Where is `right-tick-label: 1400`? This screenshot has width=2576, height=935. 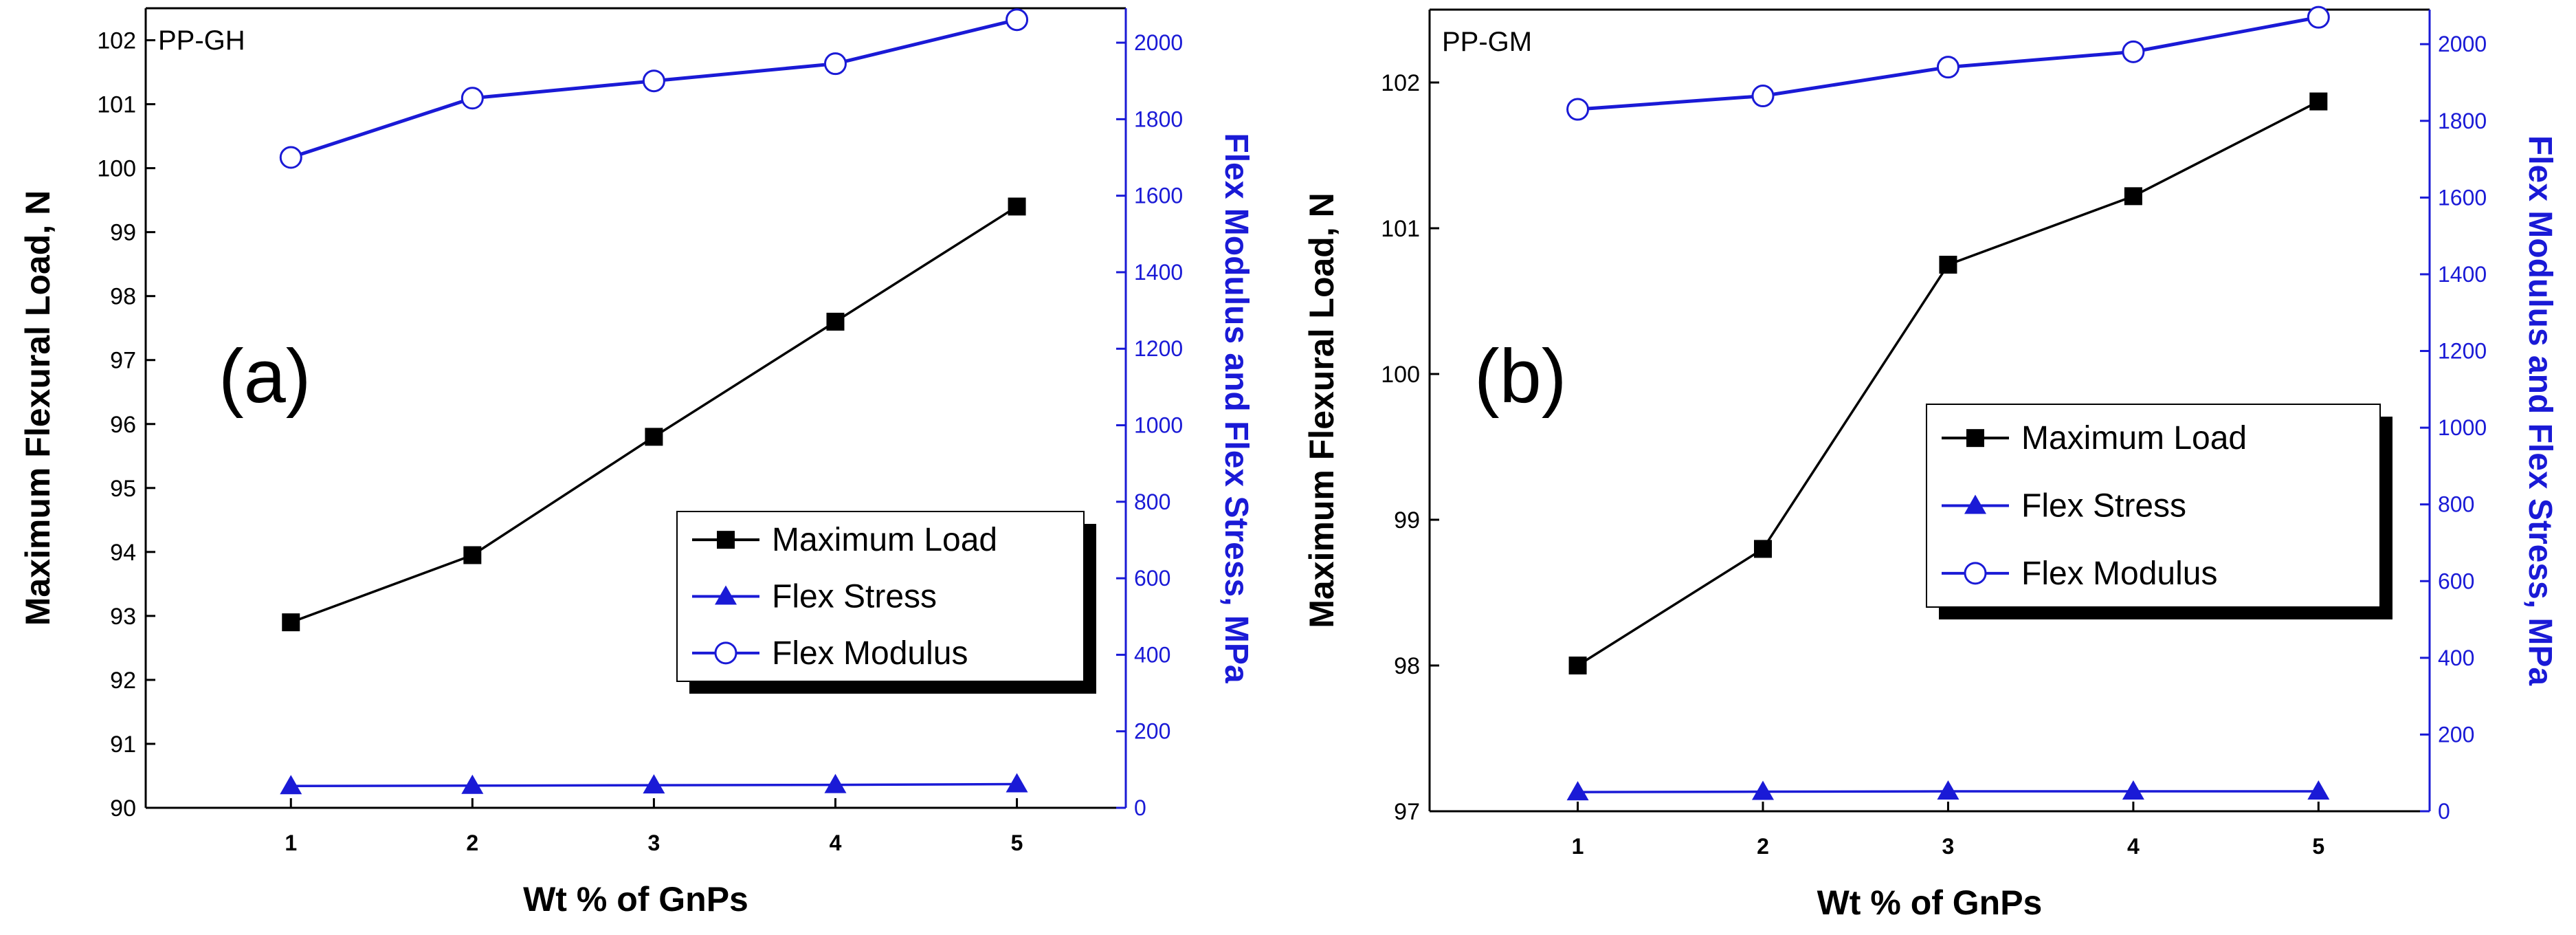 right-tick-label: 1400 is located at coordinates (1158, 272).